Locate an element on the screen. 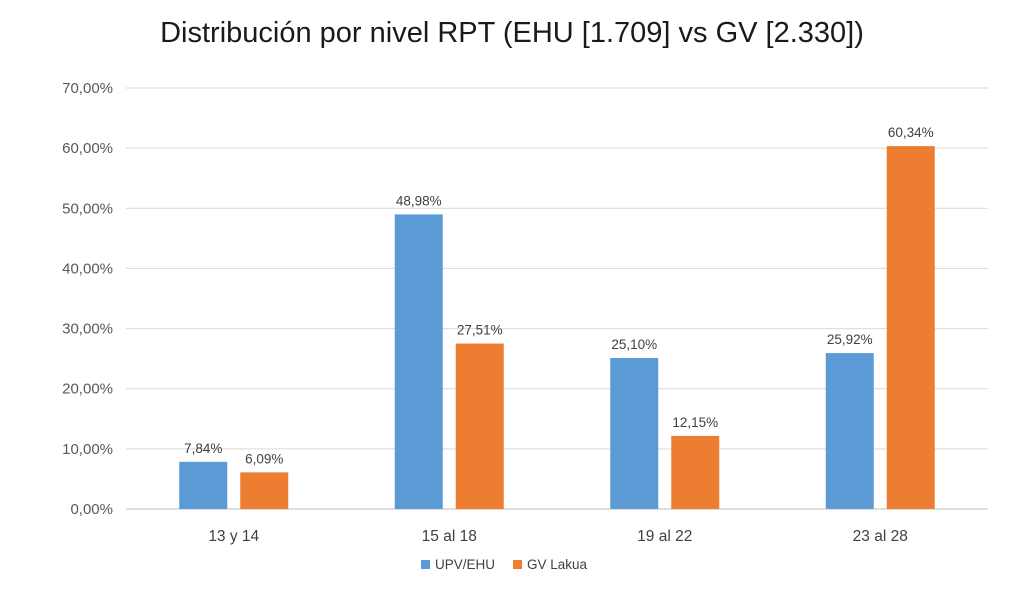  y-tick-label: 0,00% is located at coordinates (91, 509).